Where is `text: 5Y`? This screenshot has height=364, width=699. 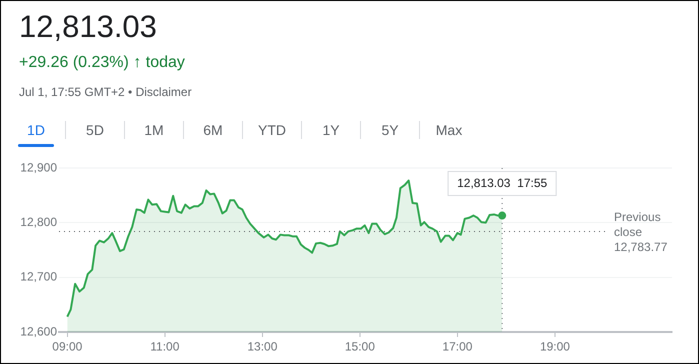
text: 5Y is located at coordinates (390, 130).